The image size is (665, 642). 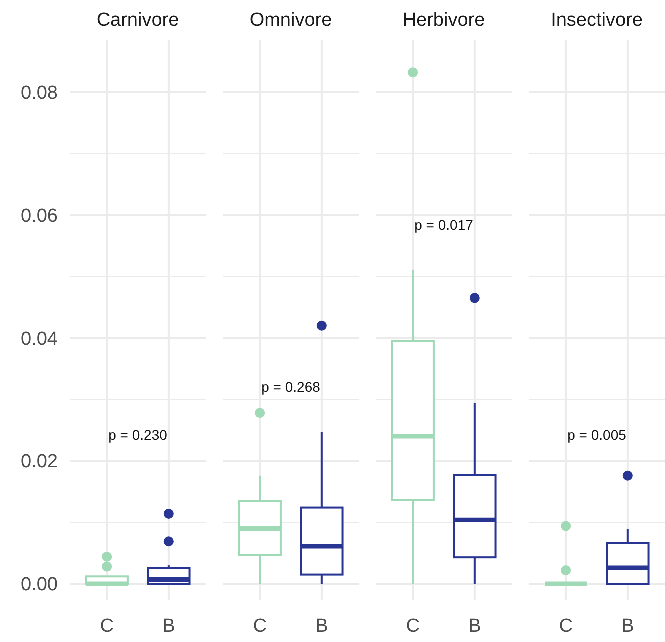 What do you see at coordinates (444, 20) in the screenshot?
I see `chart-title: Herbivore` at bounding box center [444, 20].